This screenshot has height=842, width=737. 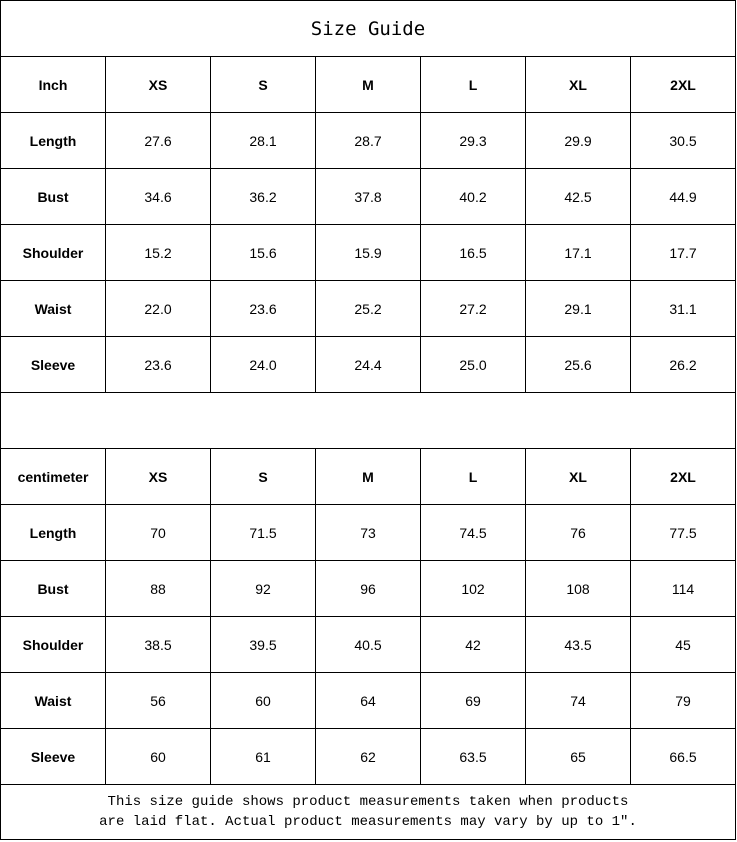 I want to click on measurement-value: 25.0, so click(x=473, y=364).